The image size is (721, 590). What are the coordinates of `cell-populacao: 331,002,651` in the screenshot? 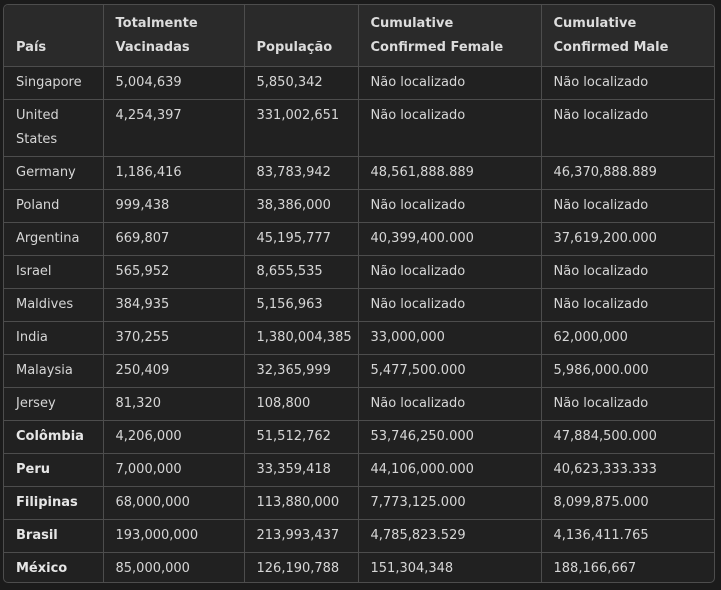 It's located at (301, 128).